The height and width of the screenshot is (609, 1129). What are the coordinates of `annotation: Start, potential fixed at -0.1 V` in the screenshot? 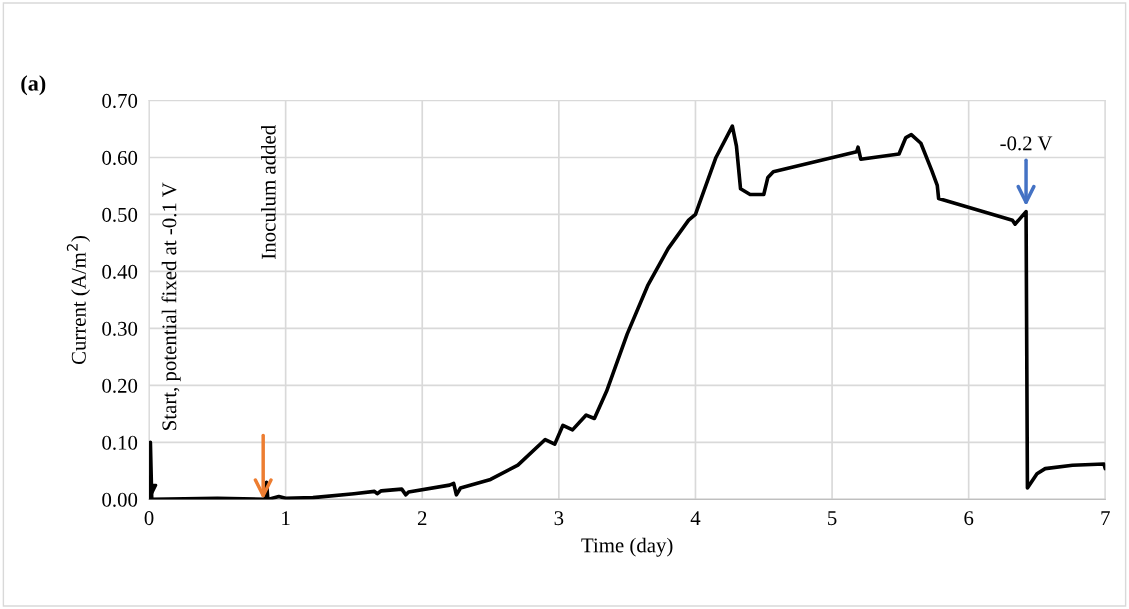 It's located at (171, 306).